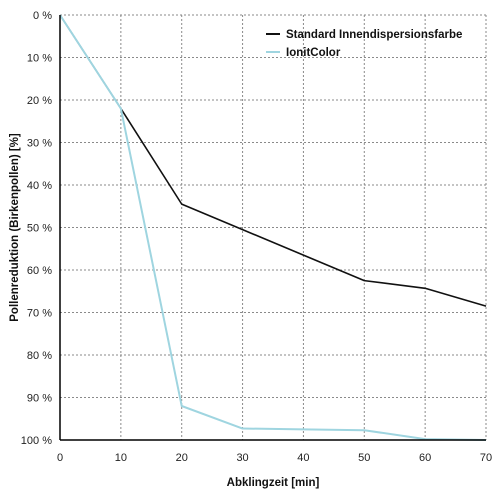 The width and height of the screenshot is (500, 498). What do you see at coordinates (39, 229) in the screenshot?
I see `y-tick-label: 50 %` at bounding box center [39, 229].